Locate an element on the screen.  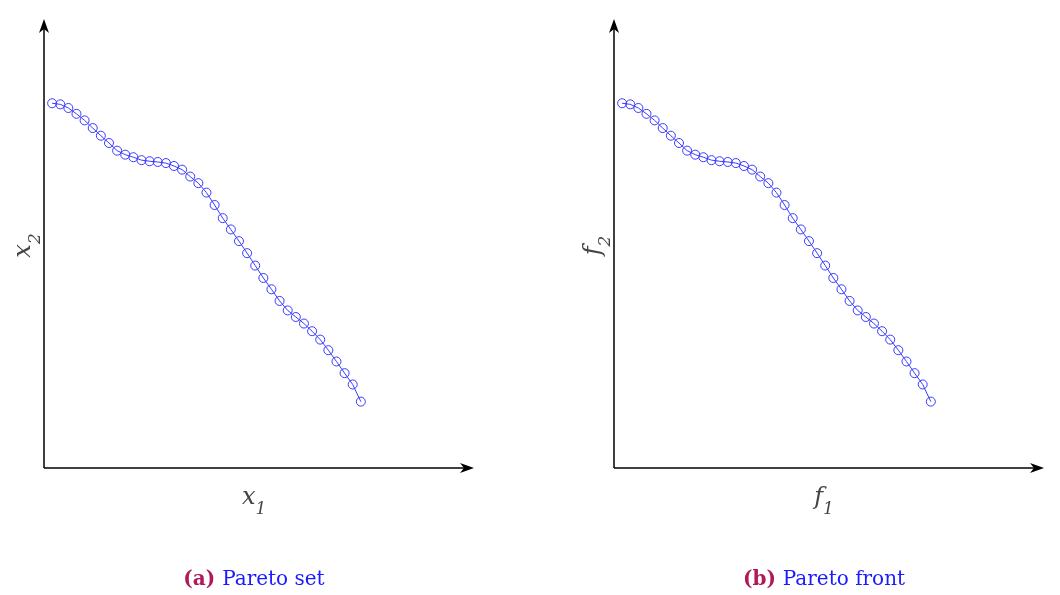
text: (a) Pareto set is located at coordinates (254, 578).